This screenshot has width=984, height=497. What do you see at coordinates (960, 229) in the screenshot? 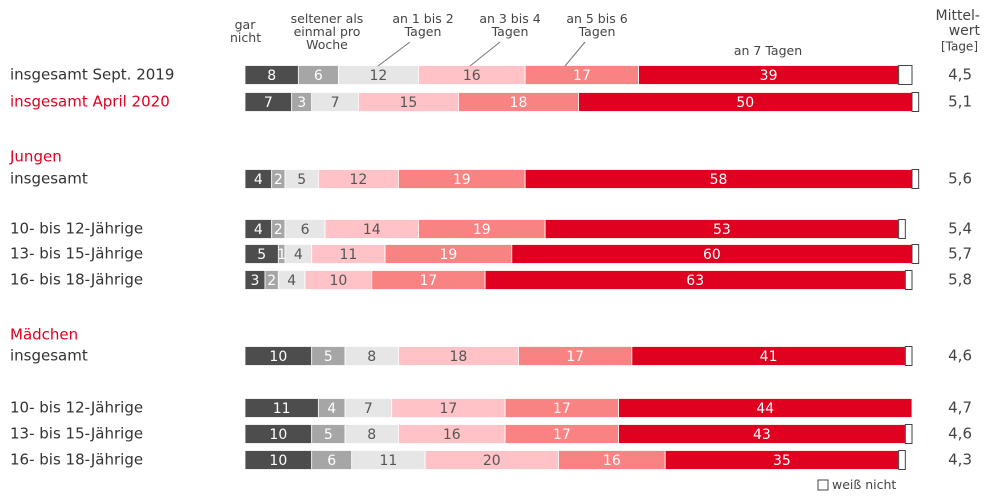
I see `mean-label: 5,4` at bounding box center [960, 229].